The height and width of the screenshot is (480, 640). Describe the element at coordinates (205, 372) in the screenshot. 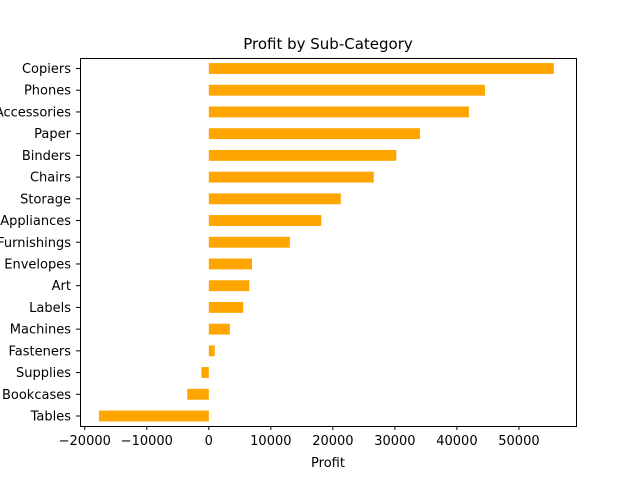

I see `bar-supplies` at that location.